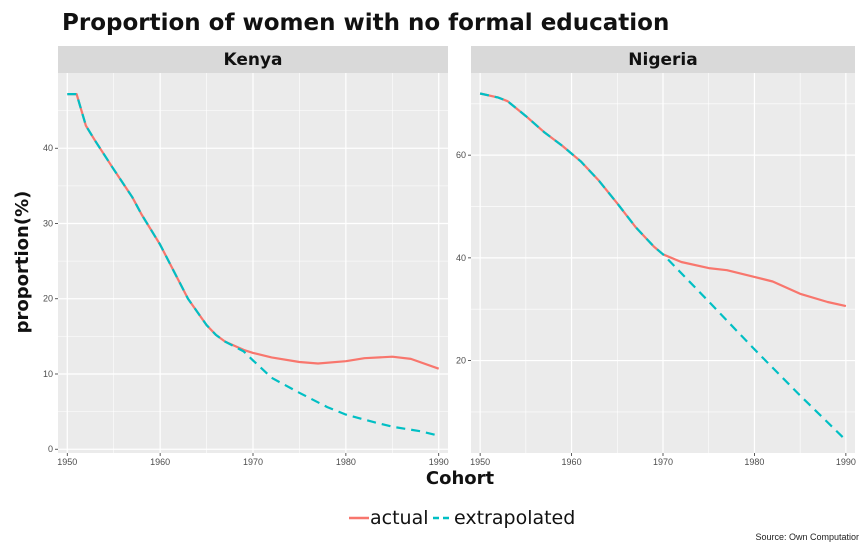 The image size is (859, 544). Describe the element at coordinates (48, 223) in the screenshot. I see `y-tick-label: 30` at that location.